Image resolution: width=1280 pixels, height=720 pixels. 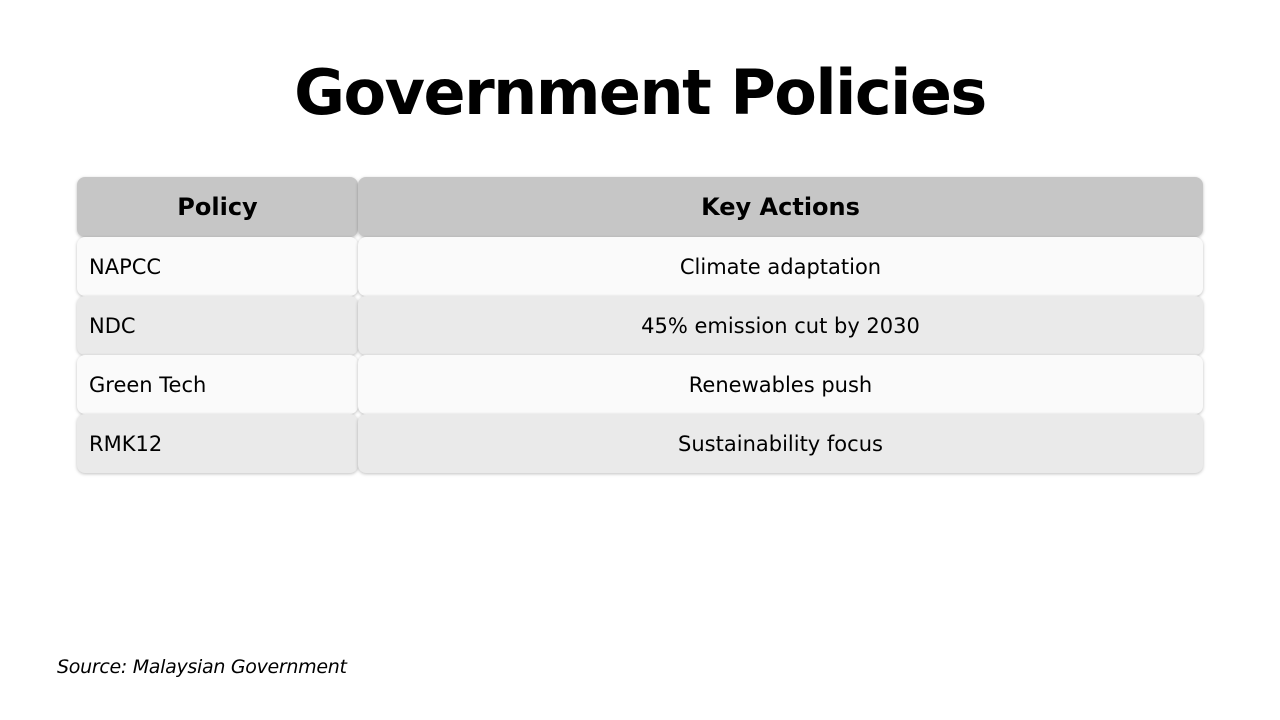 I want to click on source-note: Source: Malaysian Government, so click(x=202, y=667).